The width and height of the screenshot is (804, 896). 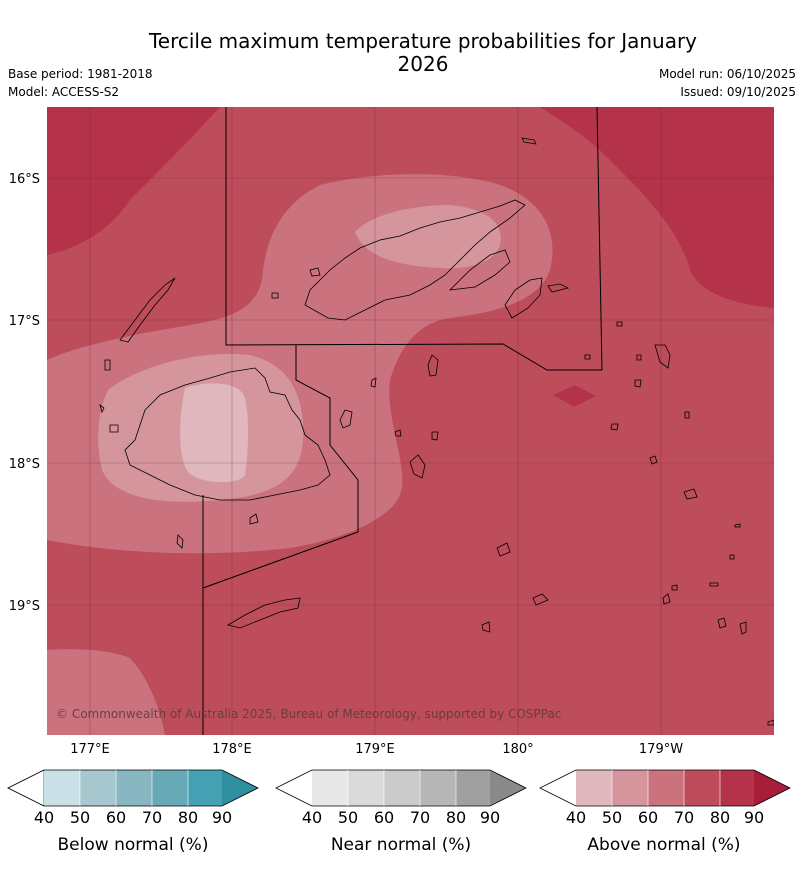 What do you see at coordinates (517, 749) in the screenshot?
I see `lon-label-180: 180°` at bounding box center [517, 749].